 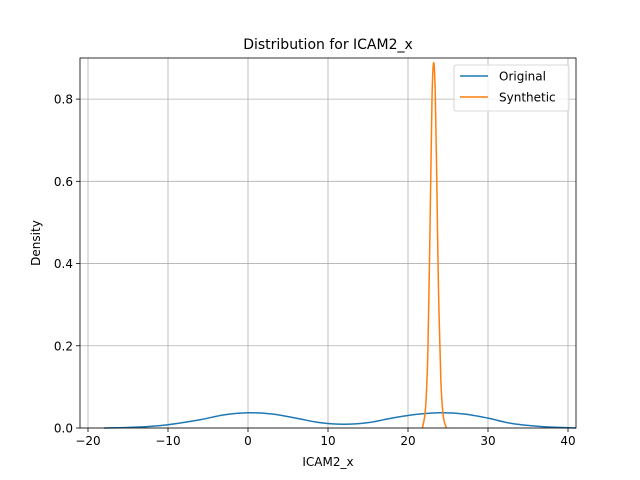 What do you see at coordinates (63, 429) in the screenshot?
I see `y-tick-label: 0.0` at bounding box center [63, 429].